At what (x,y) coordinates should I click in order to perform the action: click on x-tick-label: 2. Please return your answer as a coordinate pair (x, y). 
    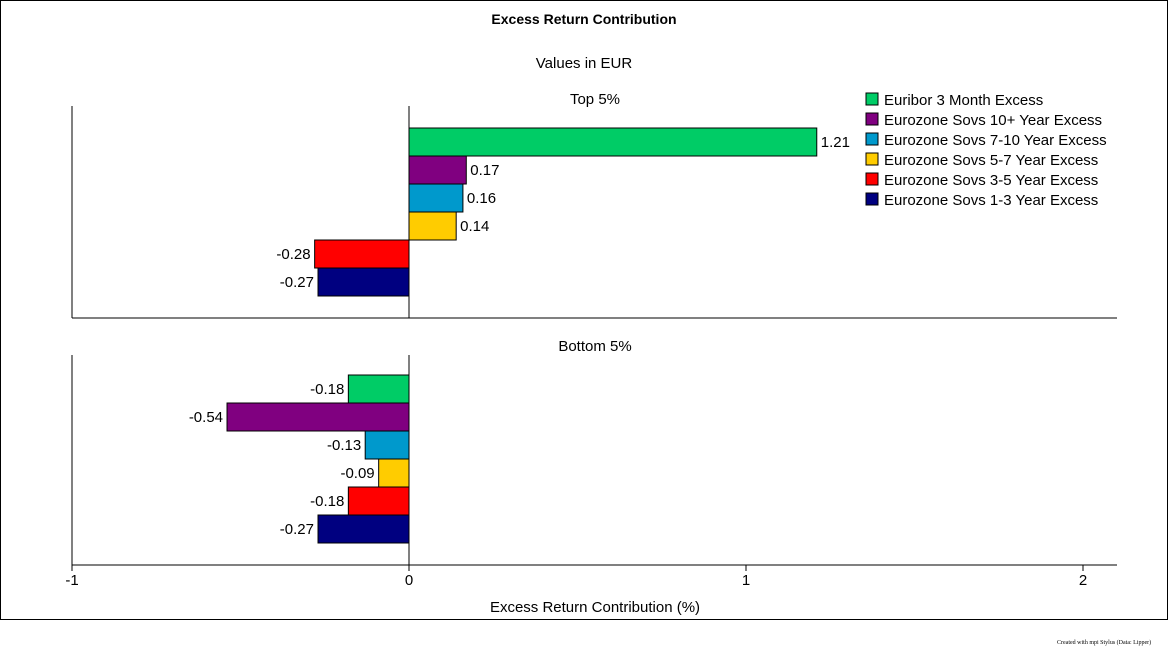
    Looking at the image, I should click on (1083, 580).